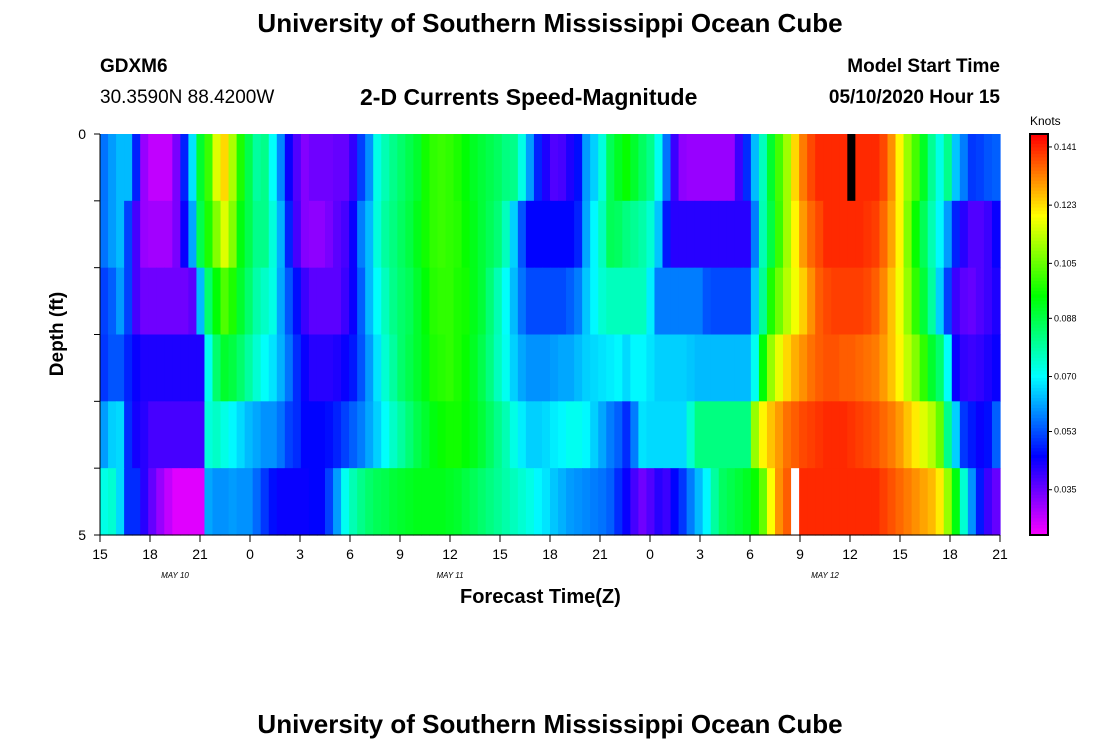 This screenshot has height=750, width=1100. Describe the element at coordinates (650, 554) in the screenshot. I see `x-tick-label: 0` at that location.